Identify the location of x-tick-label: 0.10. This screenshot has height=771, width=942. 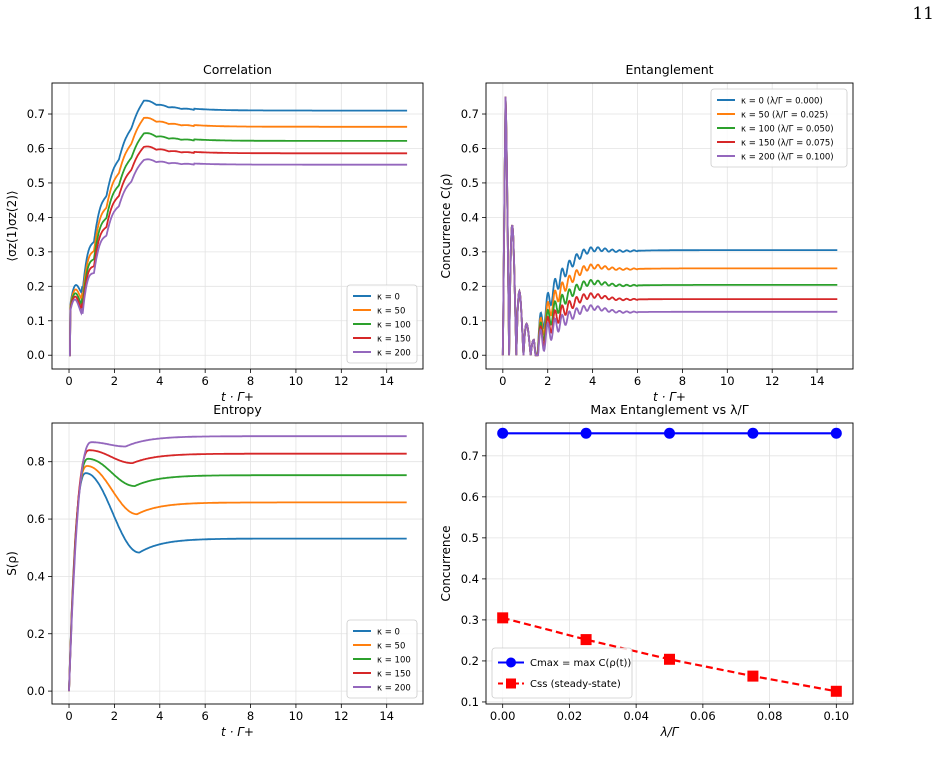
(837, 716).